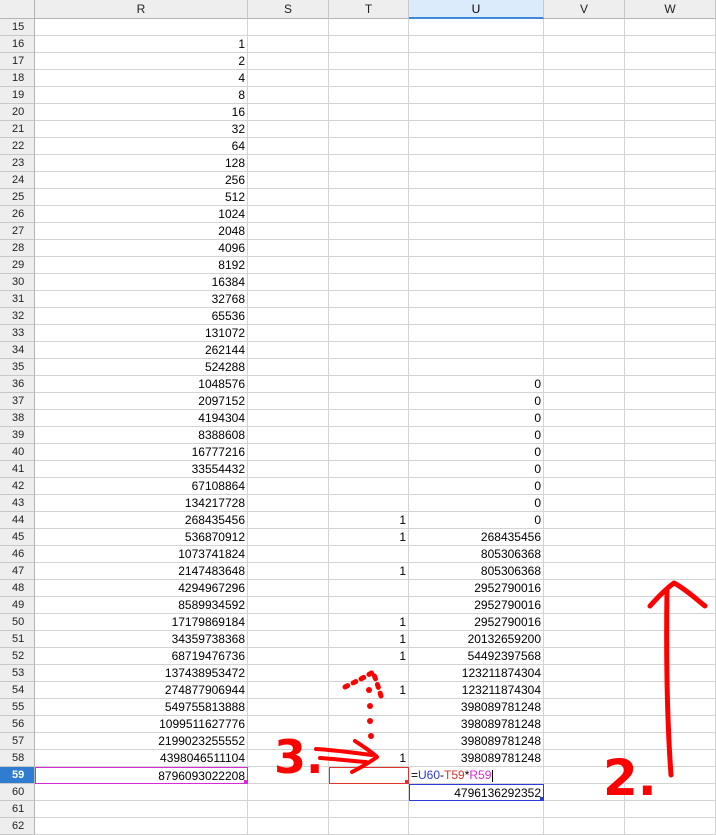  Describe the element at coordinates (476, 656) in the screenshot. I see `cell-u: 54492397568` at that location.